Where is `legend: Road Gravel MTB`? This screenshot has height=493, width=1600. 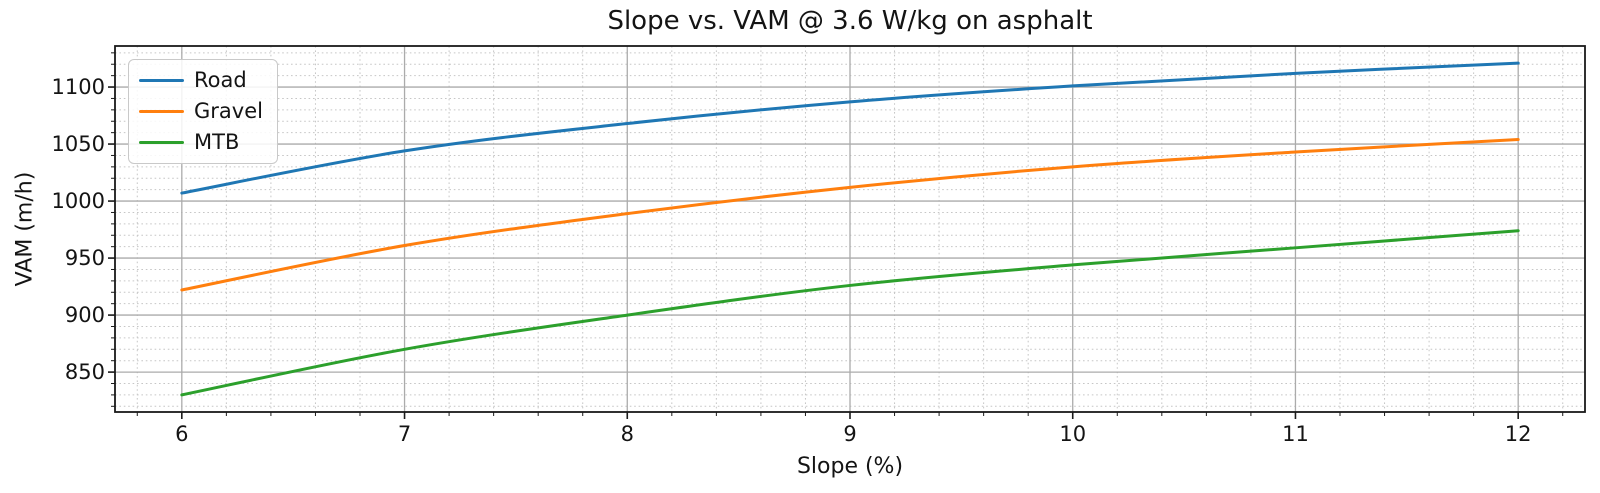 legend: Road Gravel MTB is located at coordinates (203, 111).